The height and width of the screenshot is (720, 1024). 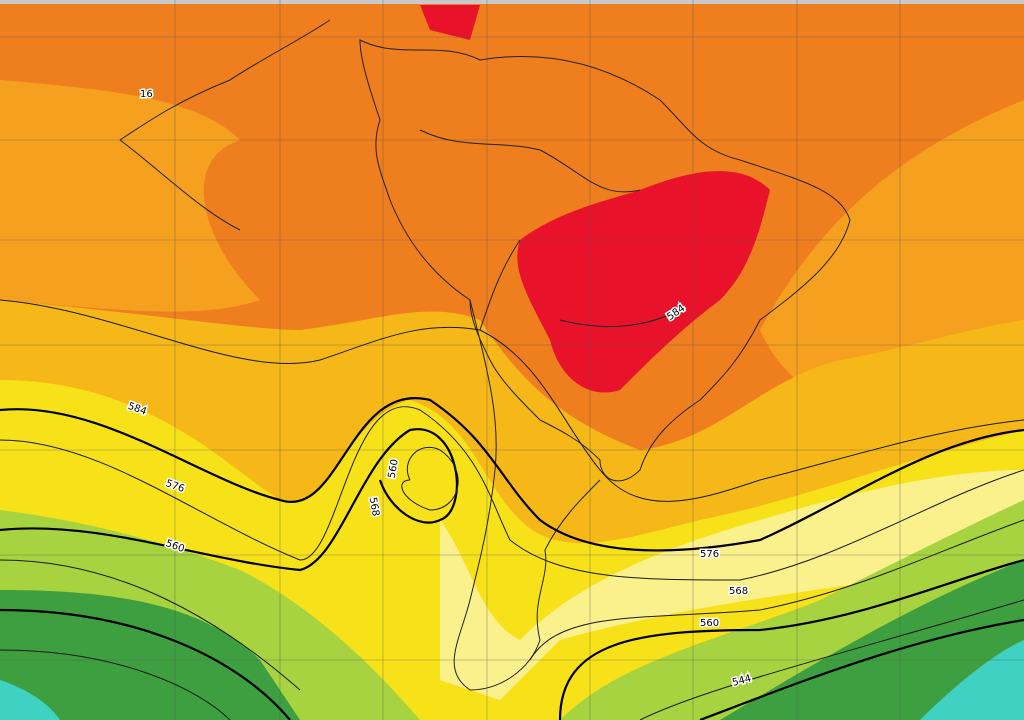 I want to click on top-strip, so click(x=512, y=2).